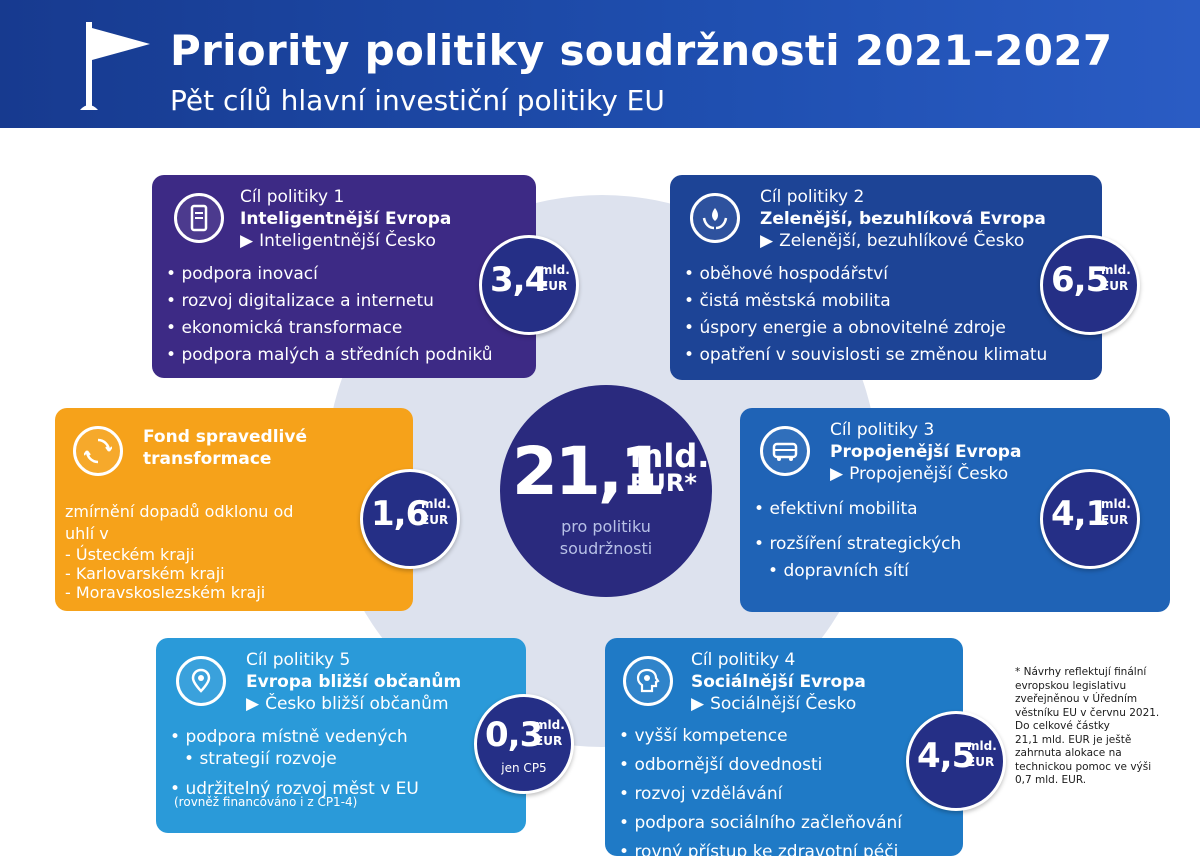 Image resolution: width=1200 pixels, height=863 pixels. What do you see at coordinates (1090, 285) in the screenshot?
I see `amount-badge-goal-2: 6,5 mld. EUR` at bounding box center [1090, 285].